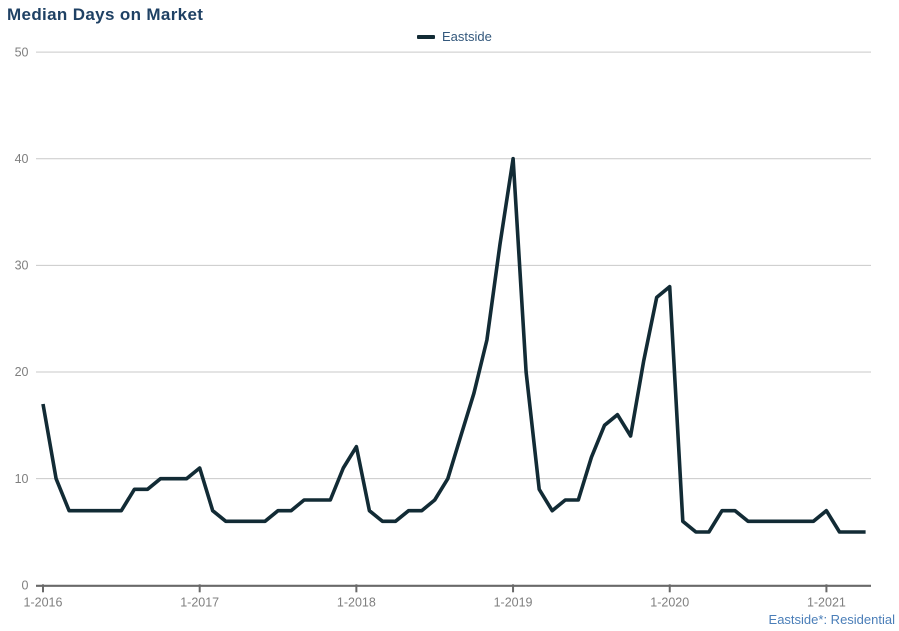  Describe the element at coordinates (826, 602) in the screenshot. I see `x-tick-label: 1-2021` at that location.